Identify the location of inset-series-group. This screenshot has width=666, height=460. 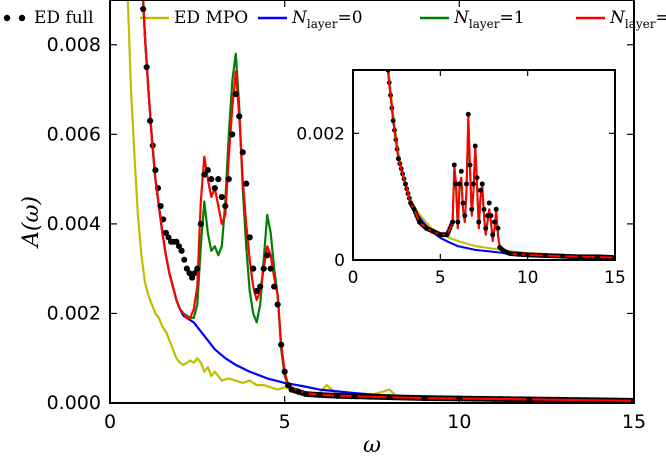
(500, 165).